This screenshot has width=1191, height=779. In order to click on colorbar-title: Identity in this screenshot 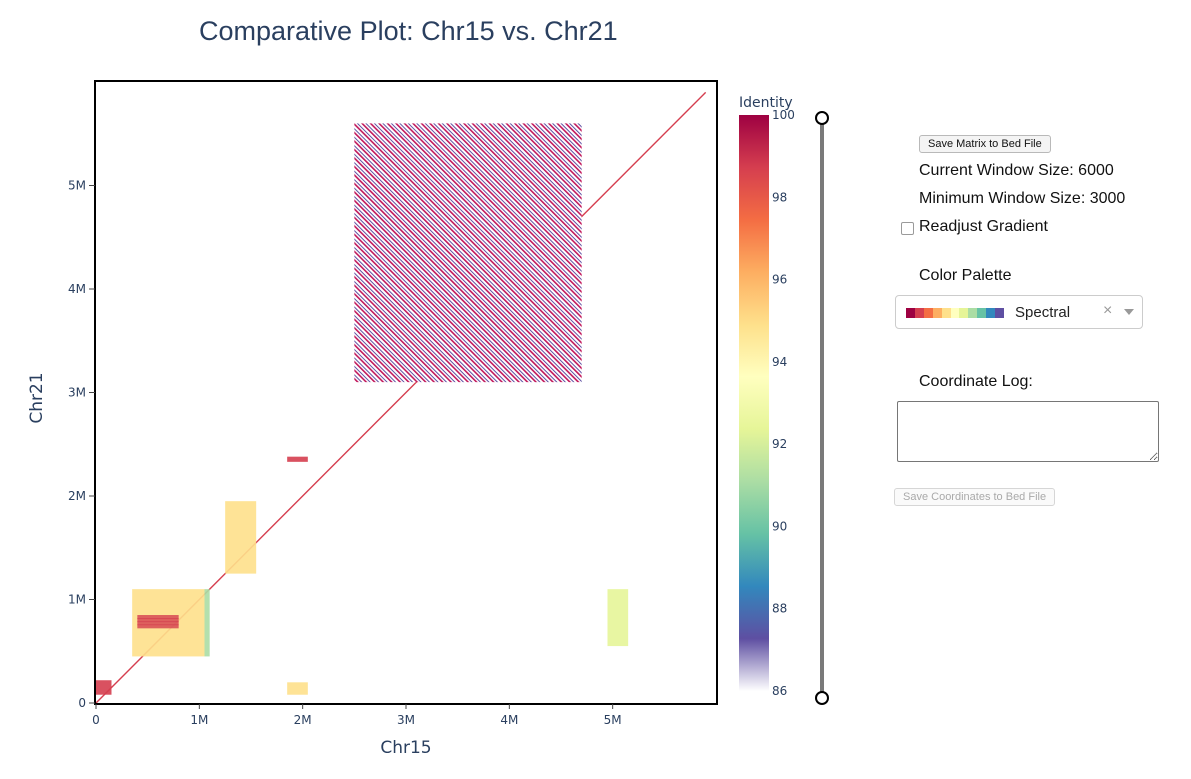, I will do `click(766, 103)`.